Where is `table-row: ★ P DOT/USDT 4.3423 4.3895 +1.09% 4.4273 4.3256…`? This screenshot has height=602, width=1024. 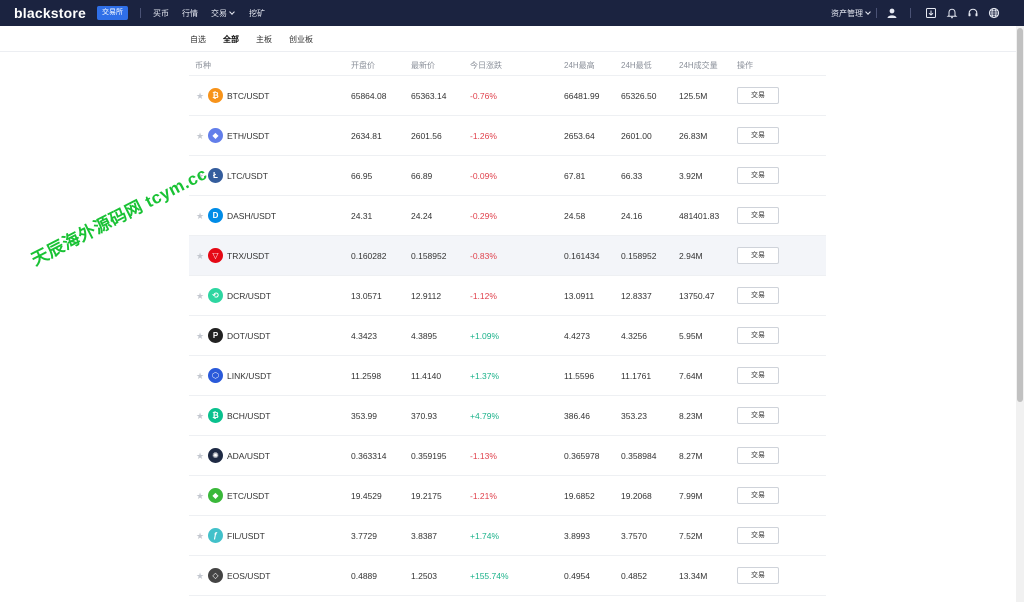 table-row: ★ P DOT/USDT 4.3423 4.3895 +1.09% 4.4273 4.3256… is located at coordinates (507, 336).